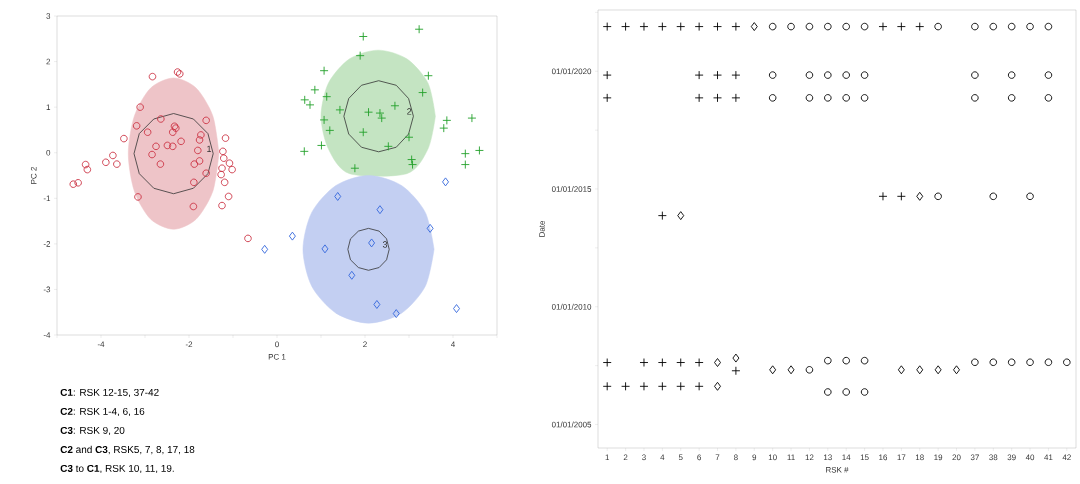  What do you see at coordinates (102, 412) in the screenshot?
I see `text: C2: RSK 1-4, 6, 16` at bounding box center [102, 412].